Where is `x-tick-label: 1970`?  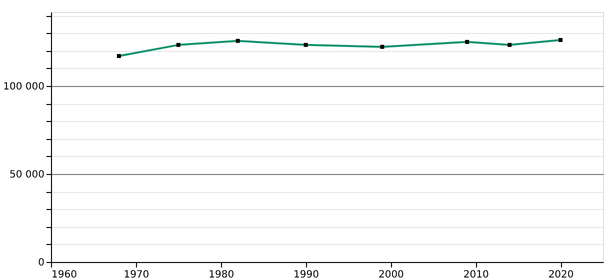 x-tick-label: 1970 is located at coordinates (137, 275).